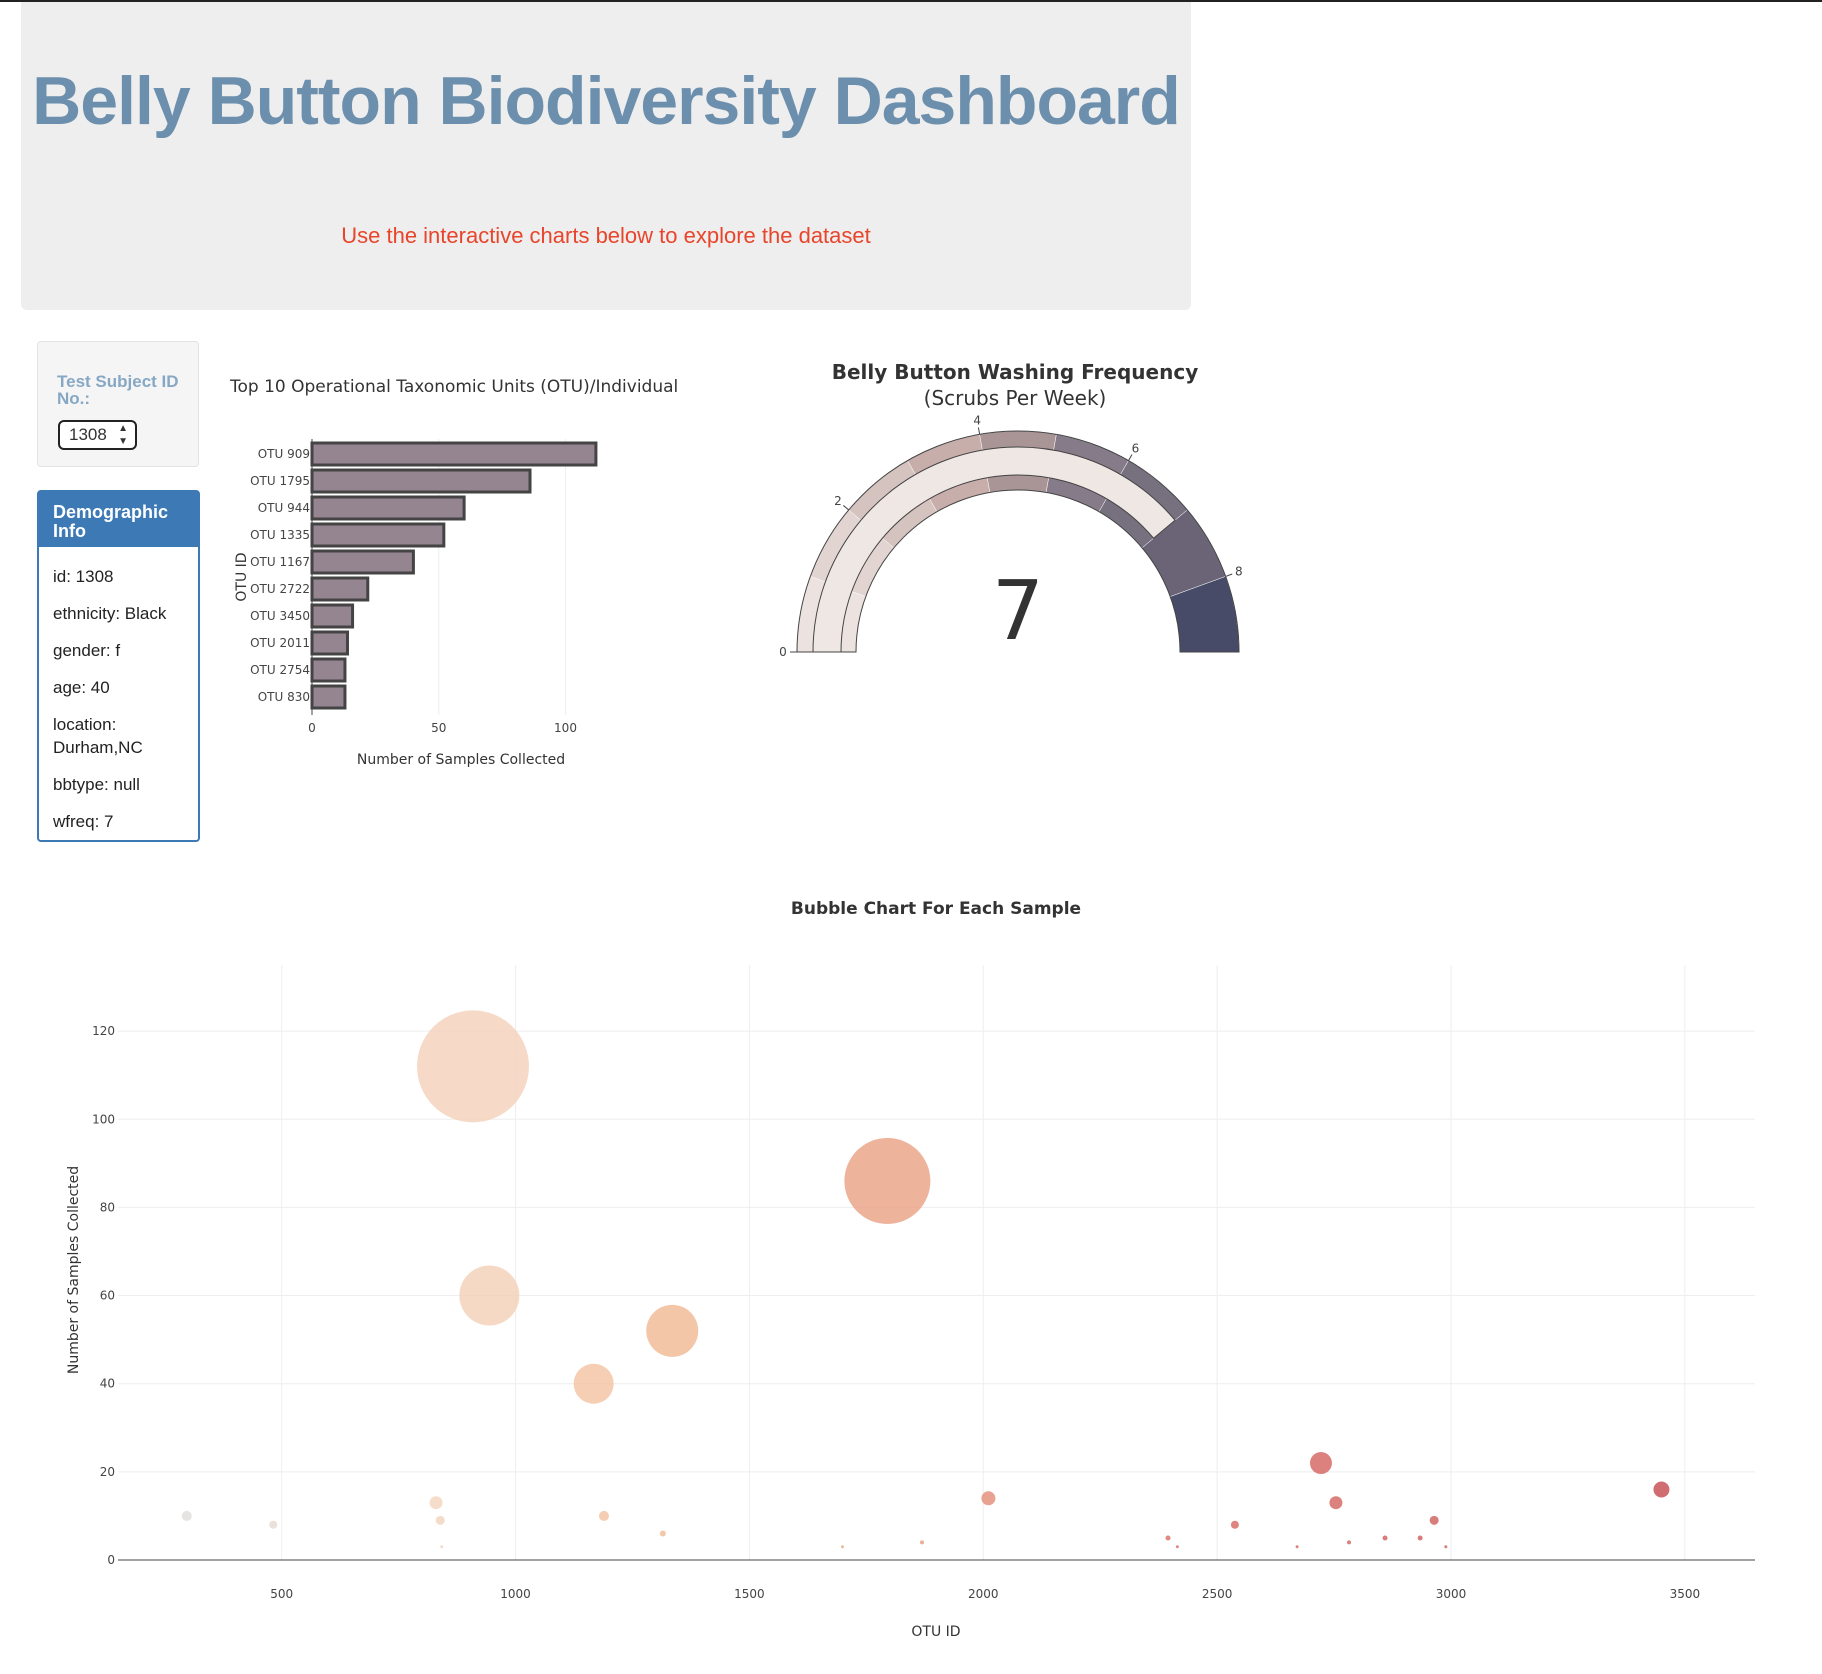 This screenshot has width=1822, height=1674. What do you see at coordinates (1239, 572) in the screenshot?
I see `gauge-tick-label: 8` at bounding box center [1239, 572].